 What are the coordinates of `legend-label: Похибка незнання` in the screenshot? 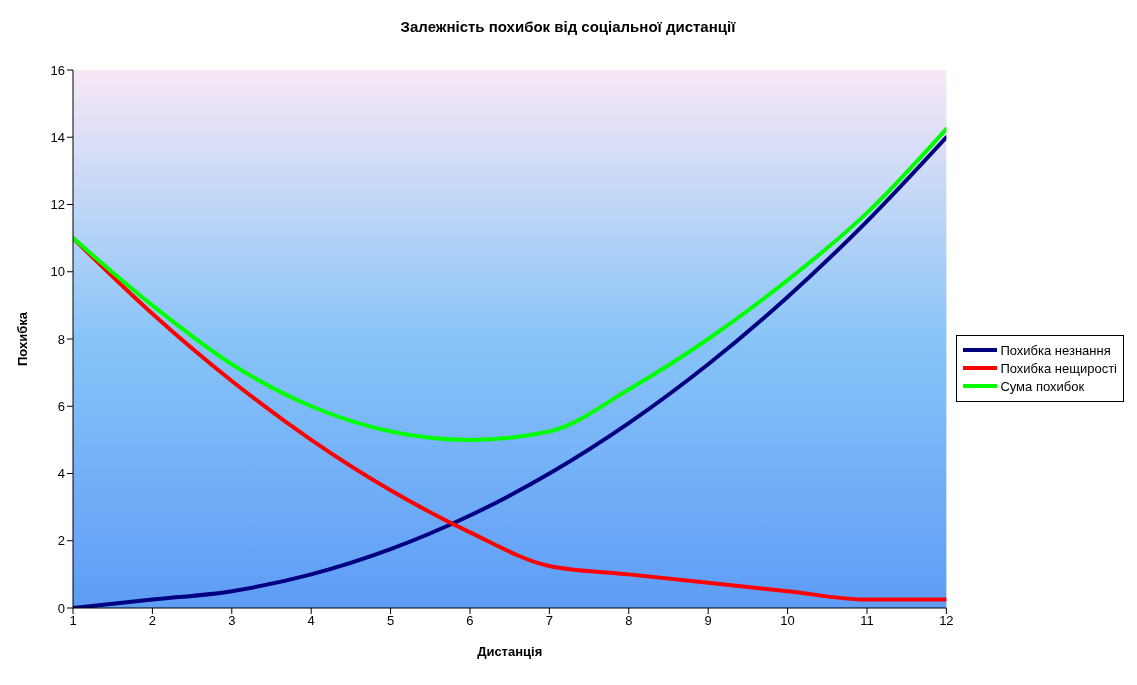 It's located at (1055, 350).